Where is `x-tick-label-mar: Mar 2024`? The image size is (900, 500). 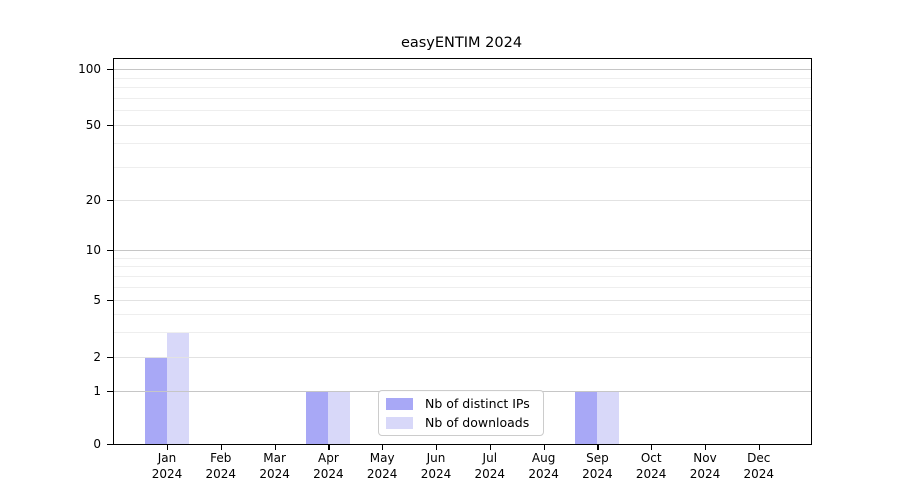
x-tick-label-mar: Mar 2024 is located at coordinates (275, 466).